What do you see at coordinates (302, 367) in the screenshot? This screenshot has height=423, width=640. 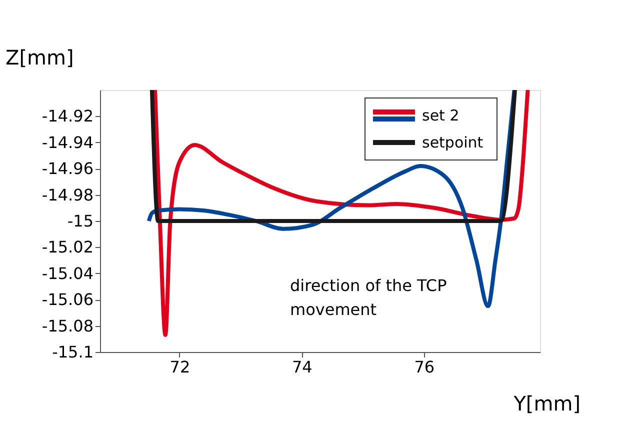 I see `x-tick-label: 74` at bounding box center [302, 367].